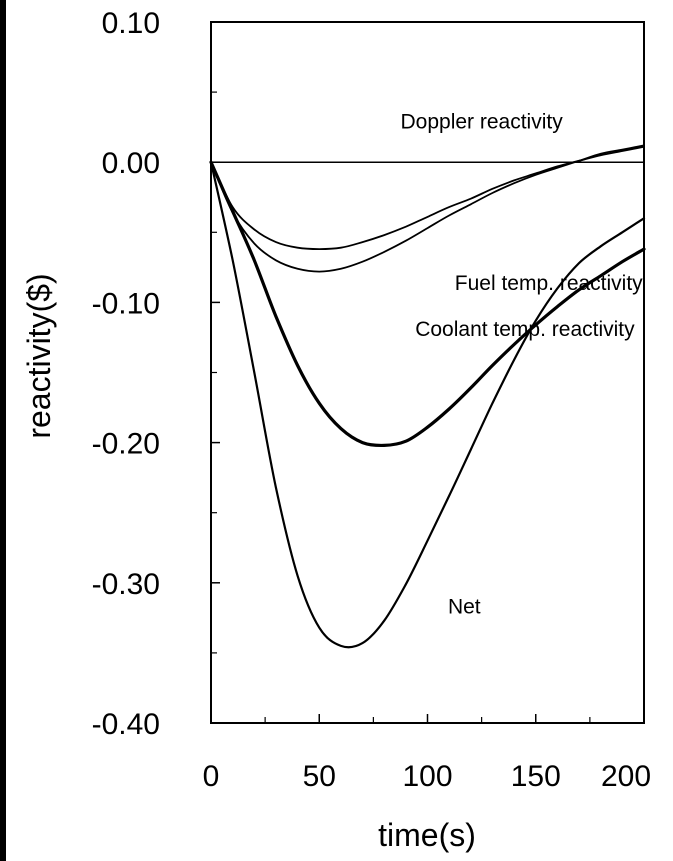 Image resolution: width=673 pixels, height=861 pixels. What do you see at coordinates (626, 776) in the screenshot?
I see `x-tick-label: 200` at bounding box center [626, 776].